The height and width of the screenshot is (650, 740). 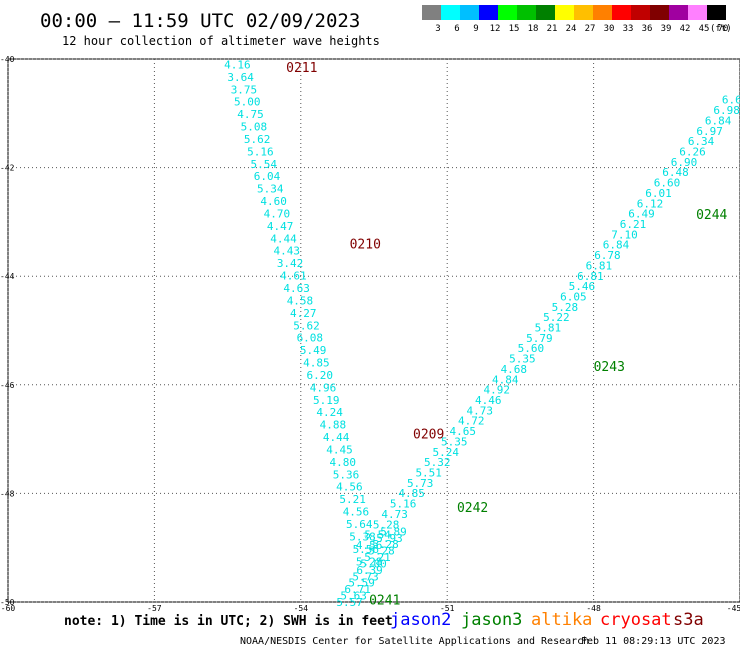 What do you see at coordinates (369, 570) in the screenshot?
I see `wave-height-value: 6.39` at bounding box center [369, 570].